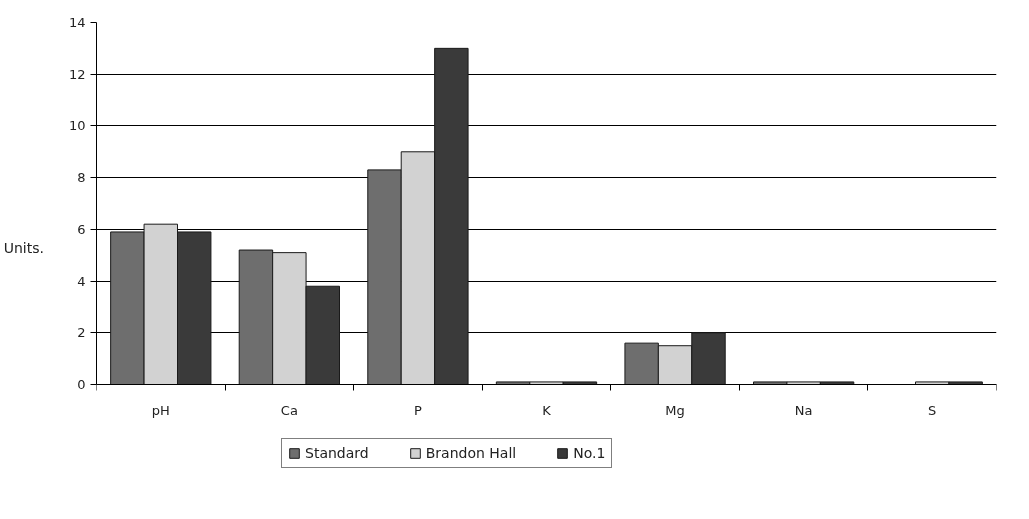 The height and width of the screenshot is (519, 1029). What do you see at coordinates (471, 453) in the screenshot?
I see `legend-label: Brandon Hall` at bounding box center [471, 453].